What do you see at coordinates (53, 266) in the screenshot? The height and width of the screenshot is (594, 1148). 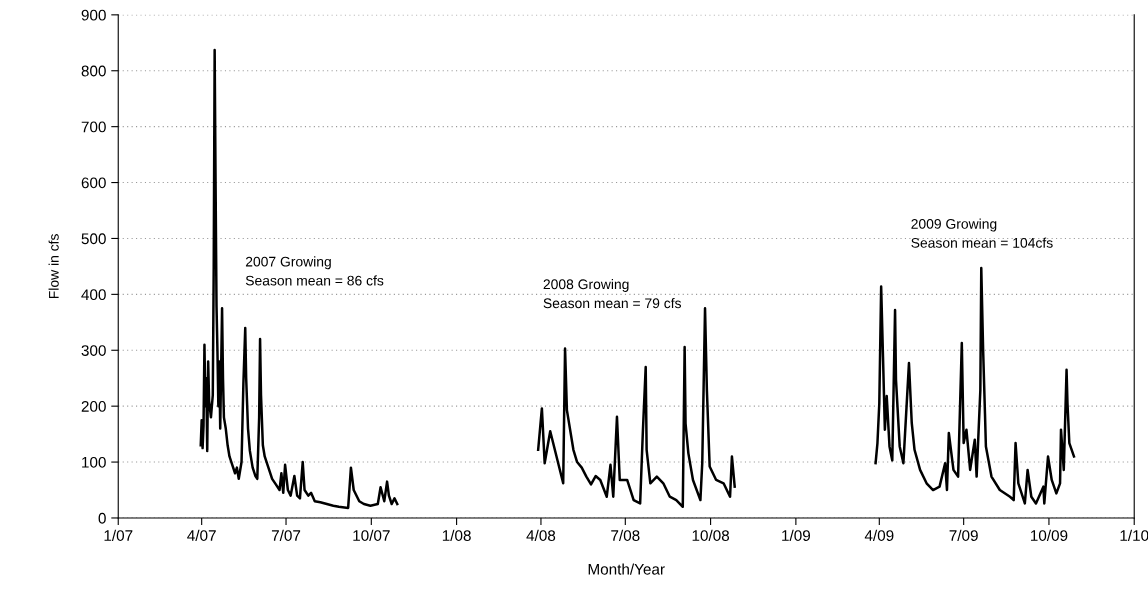 I see `y-axis-title: Flow in cfs` at bounding box center [53, 266].